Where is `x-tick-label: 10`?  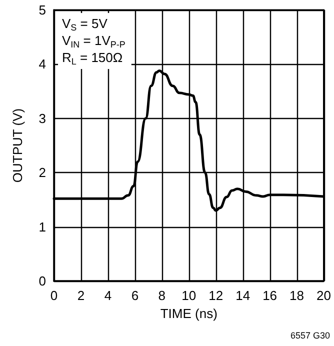
x-tick-label: 10 is located at coordinates (189, 295).